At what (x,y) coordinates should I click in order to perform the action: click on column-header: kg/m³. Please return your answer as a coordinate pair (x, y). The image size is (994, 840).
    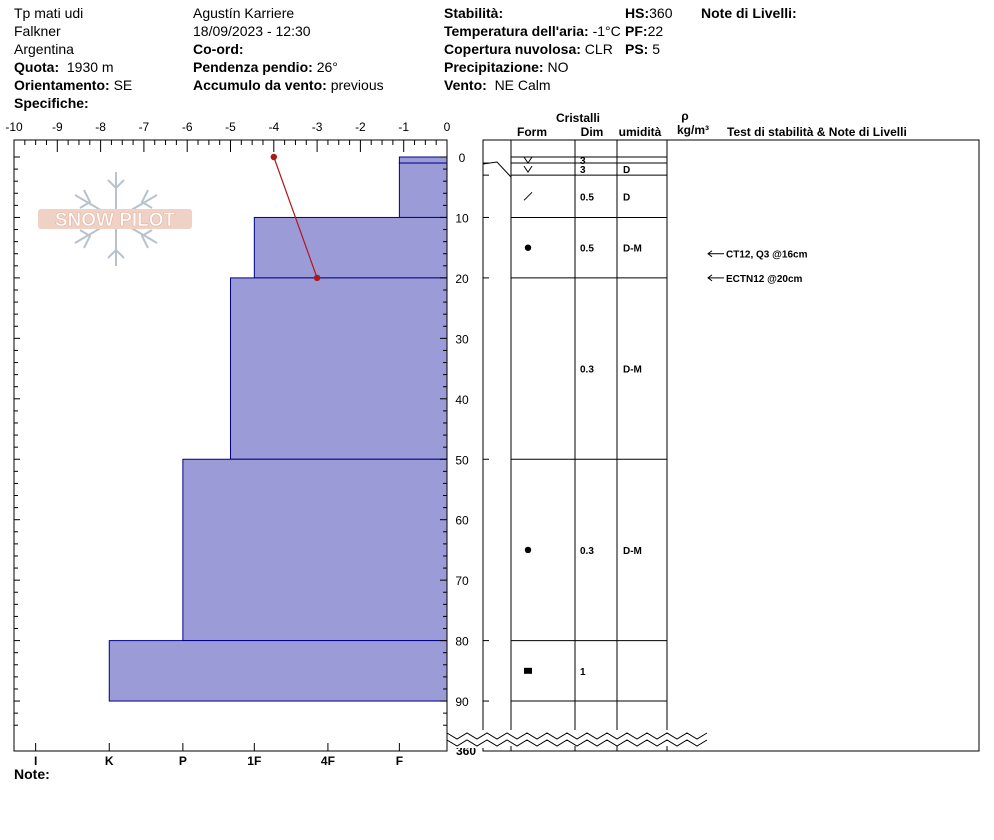
    Looking at the image, I should click on (693, 130).